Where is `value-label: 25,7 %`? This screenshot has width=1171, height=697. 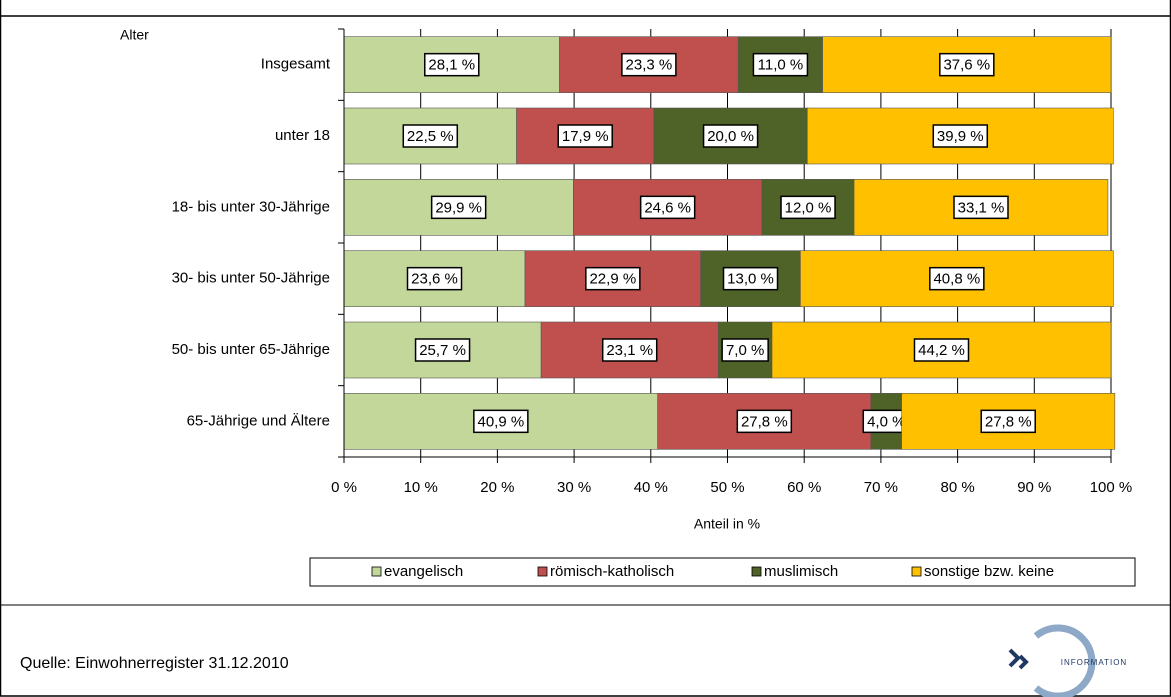
value-label: 25,7 % is located at coordinates (442, 350).